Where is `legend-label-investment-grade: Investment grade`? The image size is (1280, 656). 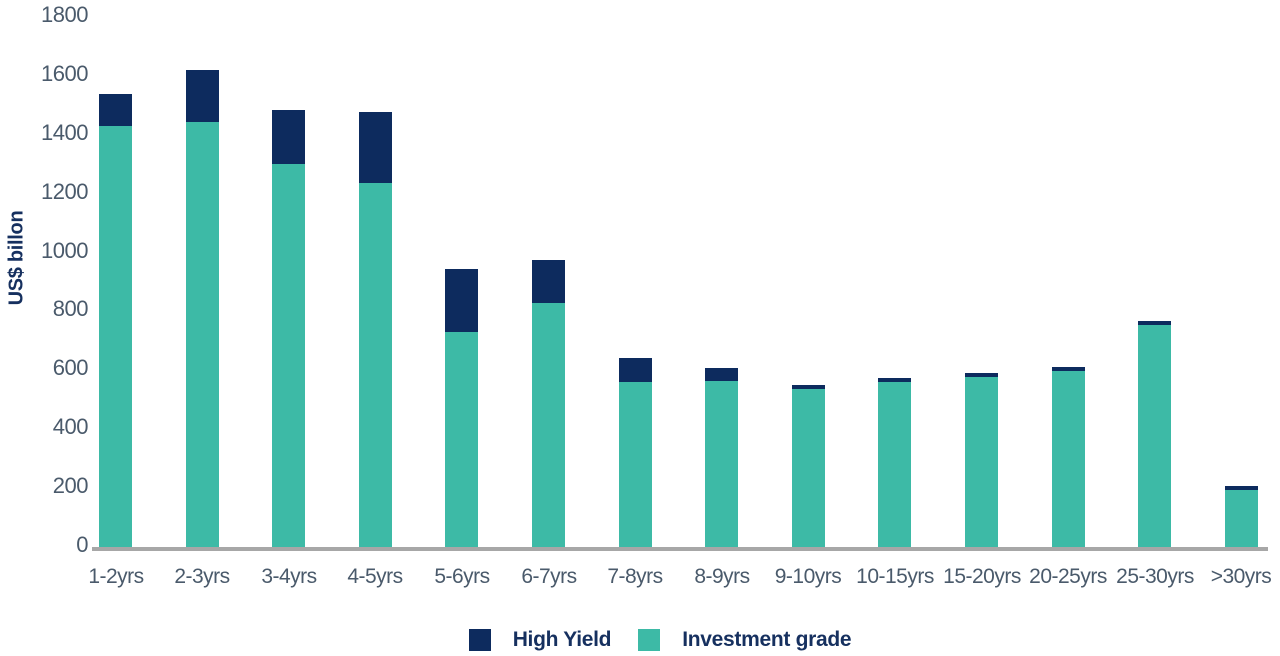 legend-label-investment-grade: Investment grade is located at coordinates (767, 639).